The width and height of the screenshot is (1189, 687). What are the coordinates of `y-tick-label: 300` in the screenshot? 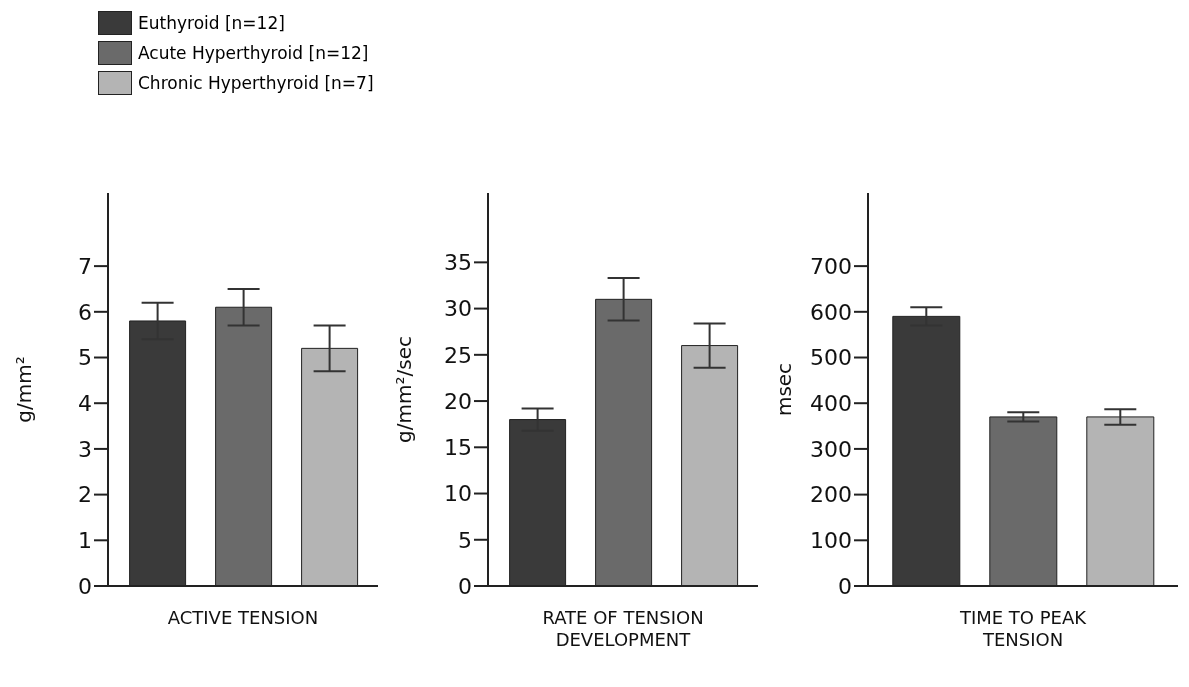 It's located at (831, 449).